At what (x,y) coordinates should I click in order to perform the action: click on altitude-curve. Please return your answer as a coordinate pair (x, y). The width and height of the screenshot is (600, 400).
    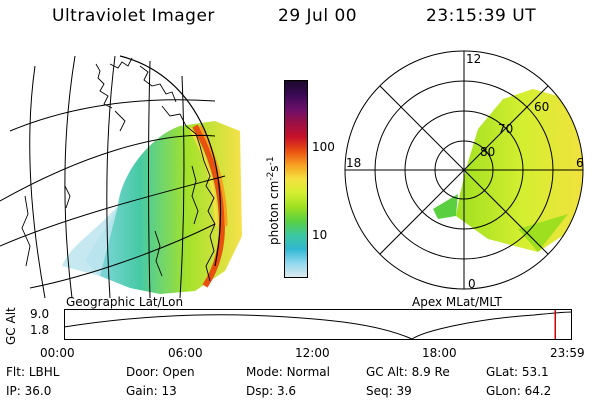
    Looking at the image, I should click on (318, 325).